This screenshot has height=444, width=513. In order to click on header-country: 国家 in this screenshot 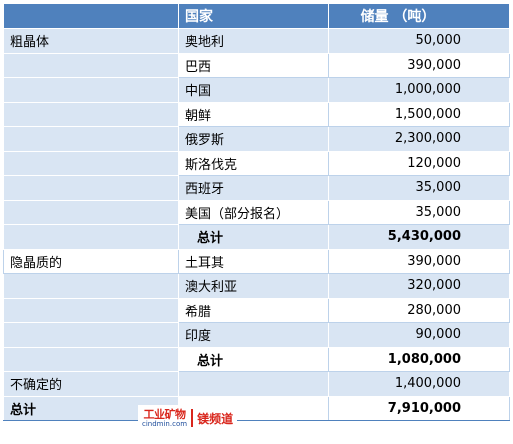, I will do `click(253, 16)`.